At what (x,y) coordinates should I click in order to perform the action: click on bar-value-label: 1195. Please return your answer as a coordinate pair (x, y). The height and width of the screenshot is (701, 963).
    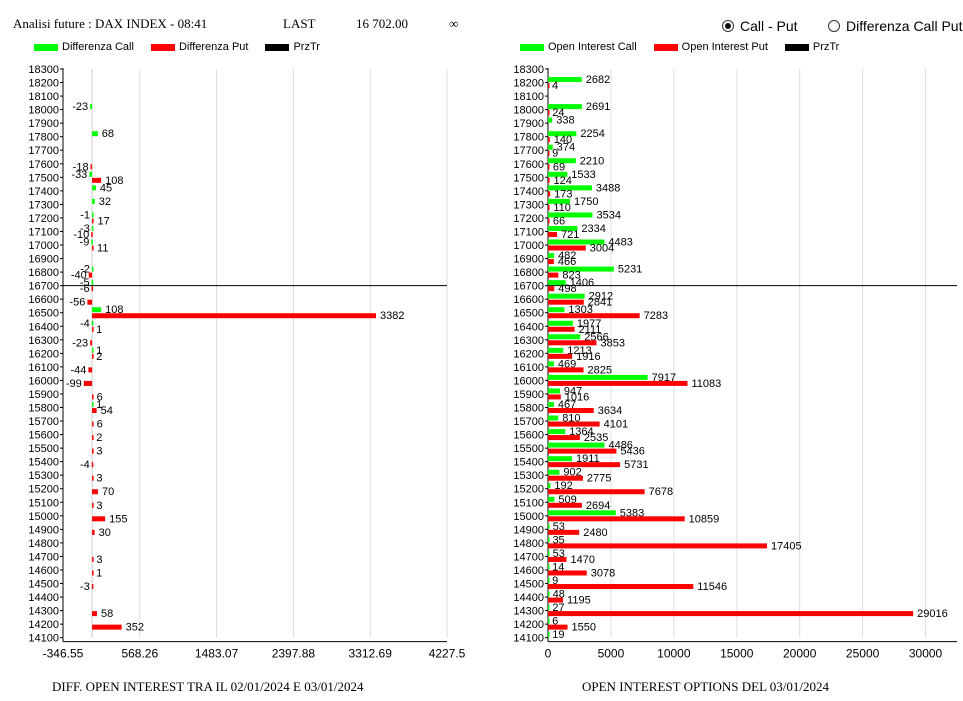
    Looking at the image, I should click on (579, 601).